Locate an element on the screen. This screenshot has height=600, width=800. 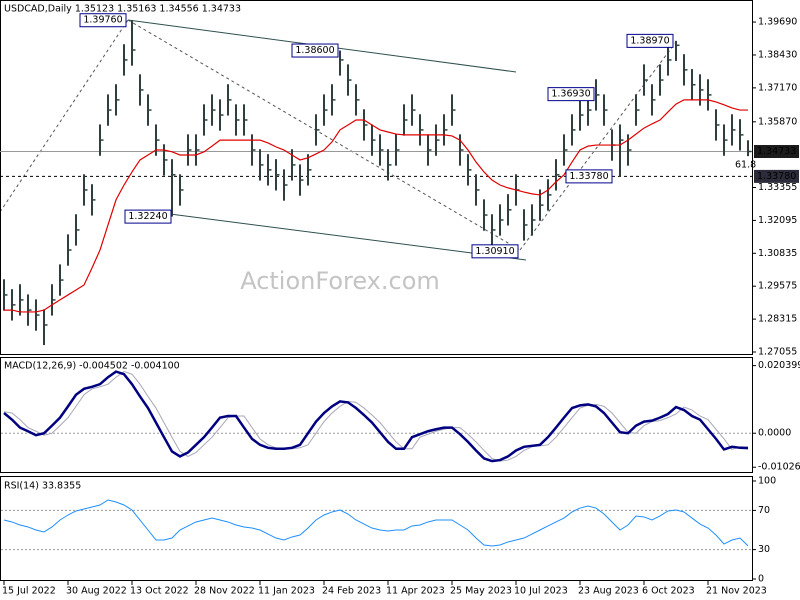
y-tick-label: 0.020399 is located at coordinates (779, 365).